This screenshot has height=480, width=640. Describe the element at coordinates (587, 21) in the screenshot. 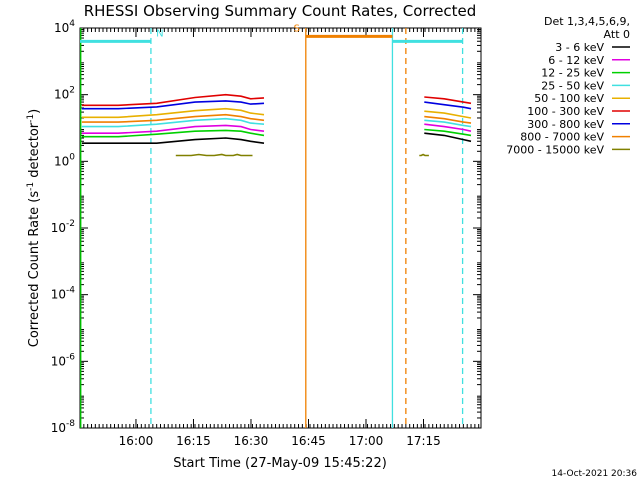

I see `legend-title-line-1: Det 1,3,4,5,6,9,` at that location.